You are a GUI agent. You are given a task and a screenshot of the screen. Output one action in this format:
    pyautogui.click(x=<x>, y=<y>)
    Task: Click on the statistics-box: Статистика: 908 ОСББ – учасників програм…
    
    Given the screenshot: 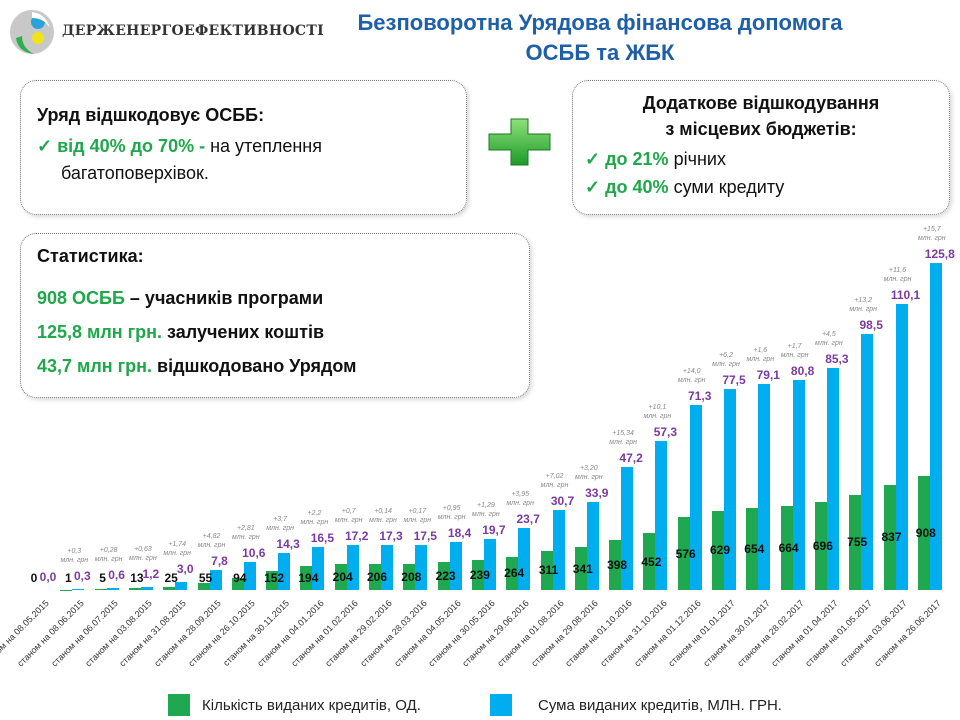 What is the action you would take?
    pyautogui.click(x=275, y=315)
    